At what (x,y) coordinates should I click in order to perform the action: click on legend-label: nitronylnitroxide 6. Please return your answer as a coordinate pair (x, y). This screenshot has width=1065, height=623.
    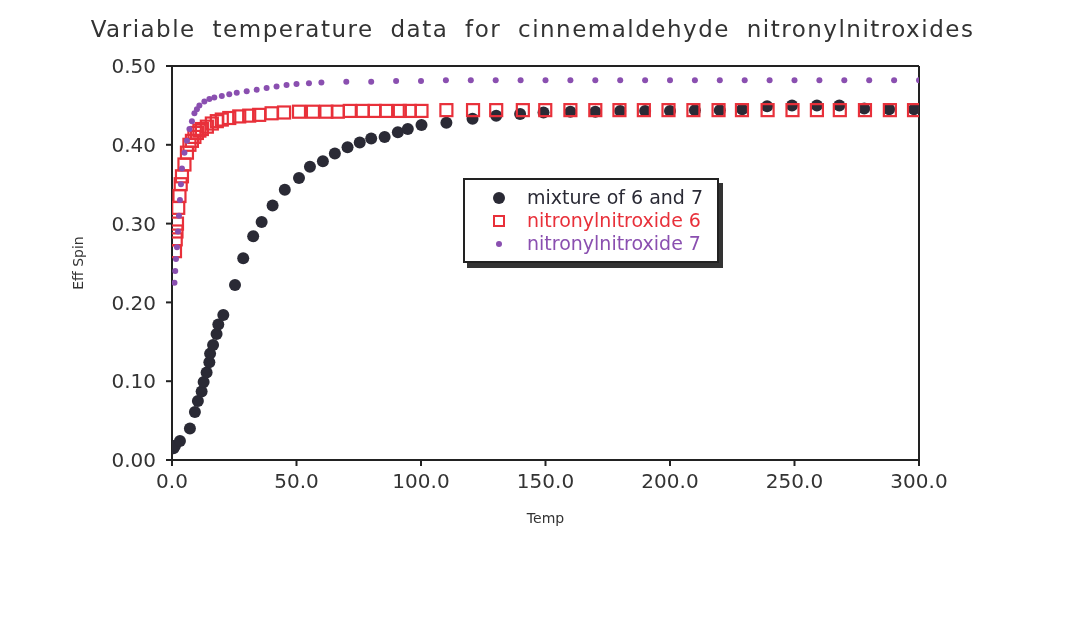
    Looking at the image, I should click on (614, 220).